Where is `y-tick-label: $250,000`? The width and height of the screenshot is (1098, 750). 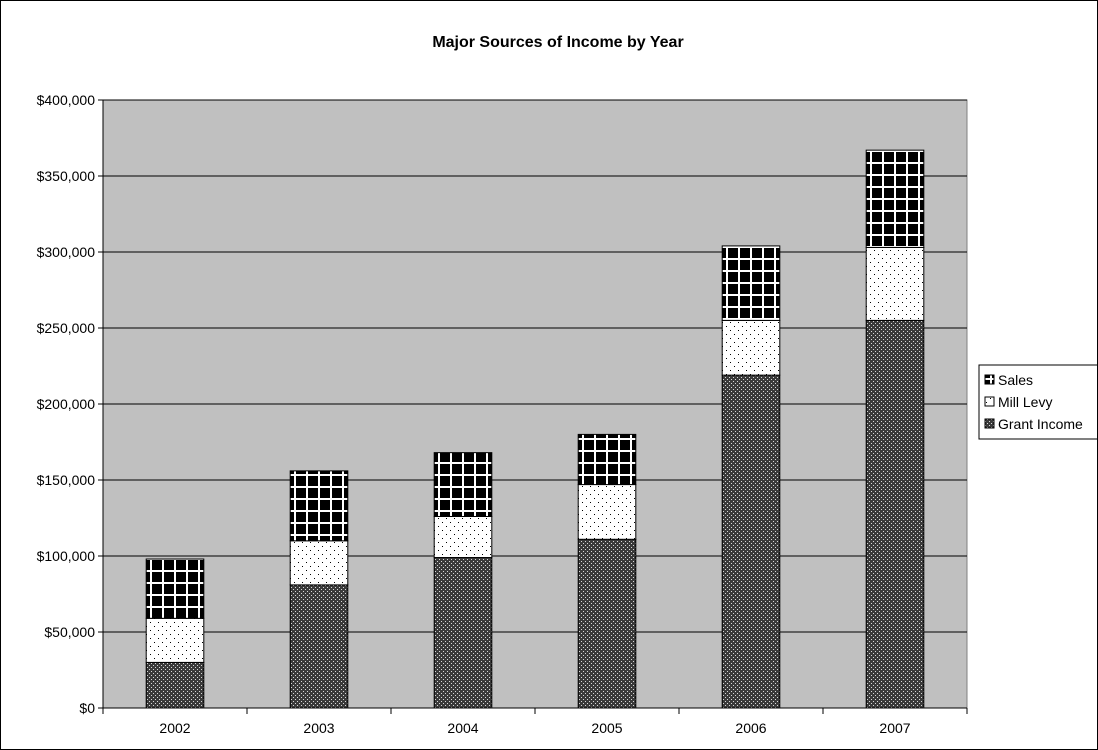 y-tick-label: $250,000 is located at coordinates (66, 328).